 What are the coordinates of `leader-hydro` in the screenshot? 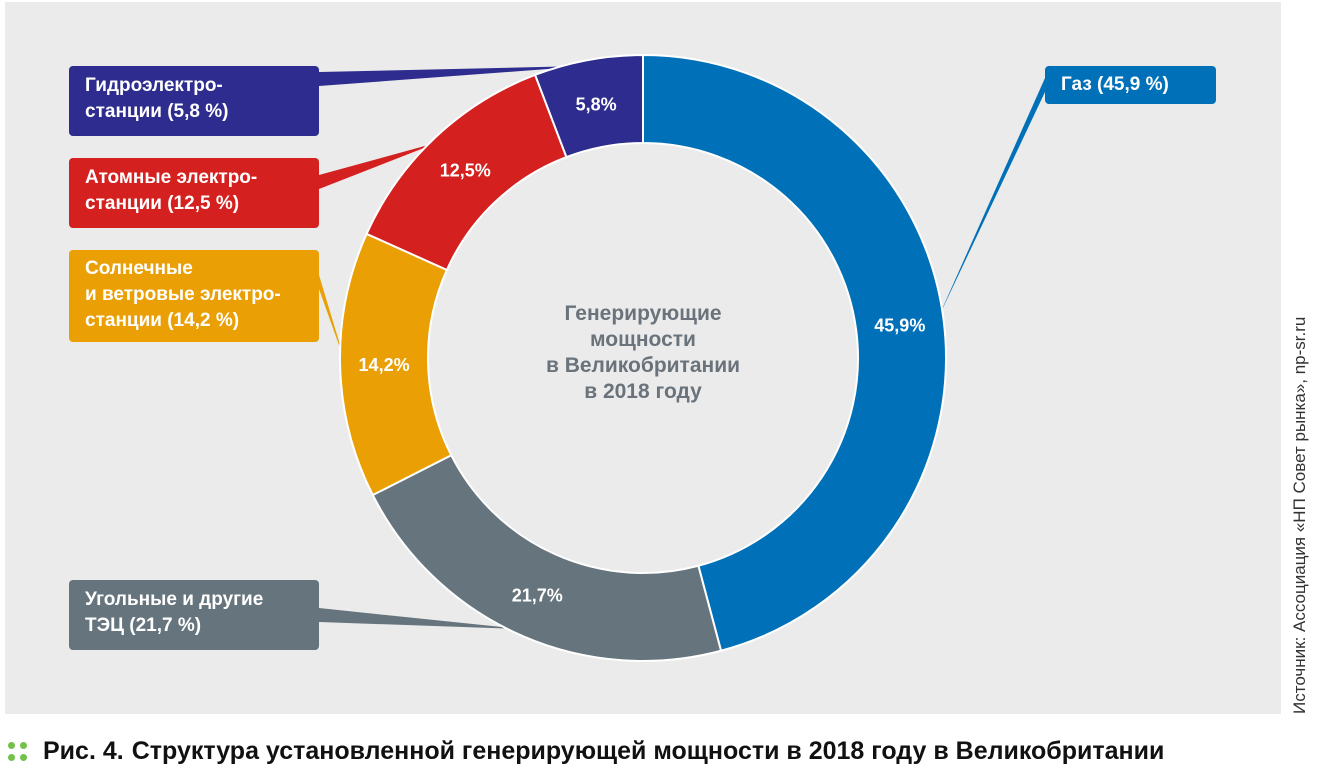 It's located at (454, 75).